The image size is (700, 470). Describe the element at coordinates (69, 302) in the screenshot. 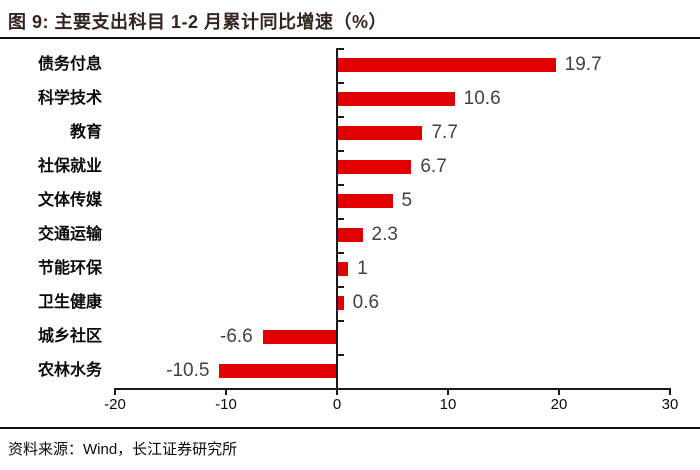

I see `category-label: 卫生健康` at that location.